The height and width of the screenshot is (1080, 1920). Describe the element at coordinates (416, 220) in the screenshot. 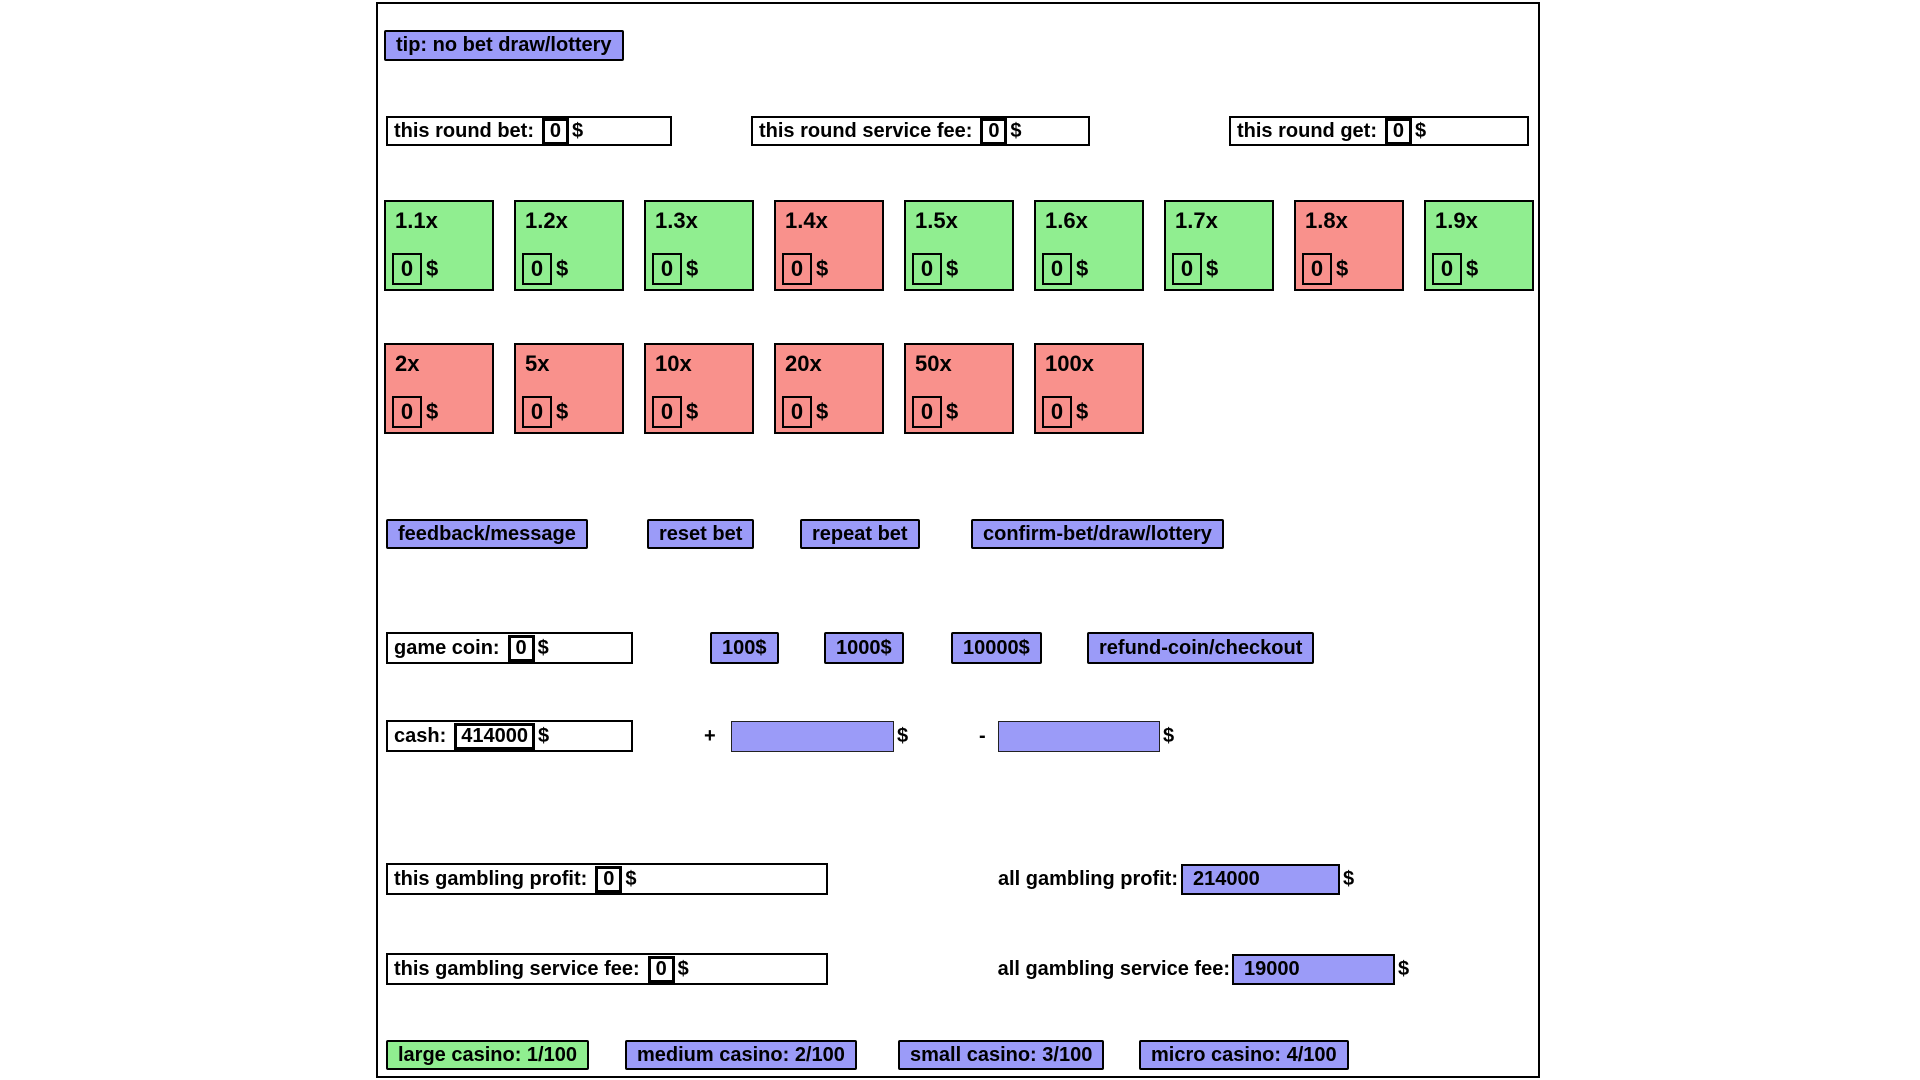

I see `multiplier-label: 1.1x` at that location.